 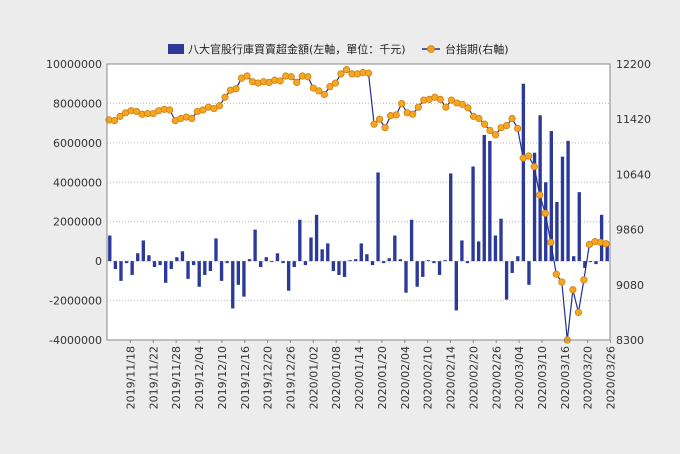 What do you see at coordinates (519, 377) in the screenshot?
I see `x-tick-label: 2020/03/04` at bounding box center [519, 377].